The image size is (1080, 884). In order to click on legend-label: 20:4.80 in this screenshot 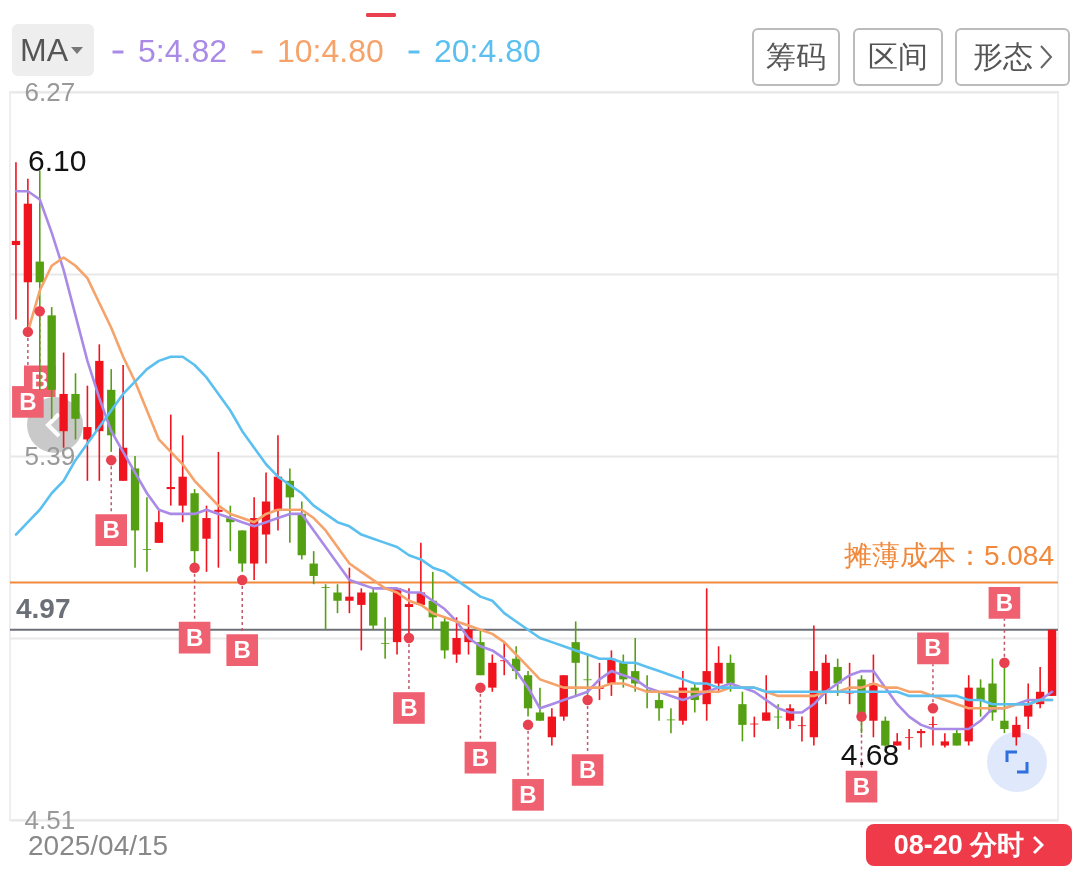, I will do `click(487, 51)`.